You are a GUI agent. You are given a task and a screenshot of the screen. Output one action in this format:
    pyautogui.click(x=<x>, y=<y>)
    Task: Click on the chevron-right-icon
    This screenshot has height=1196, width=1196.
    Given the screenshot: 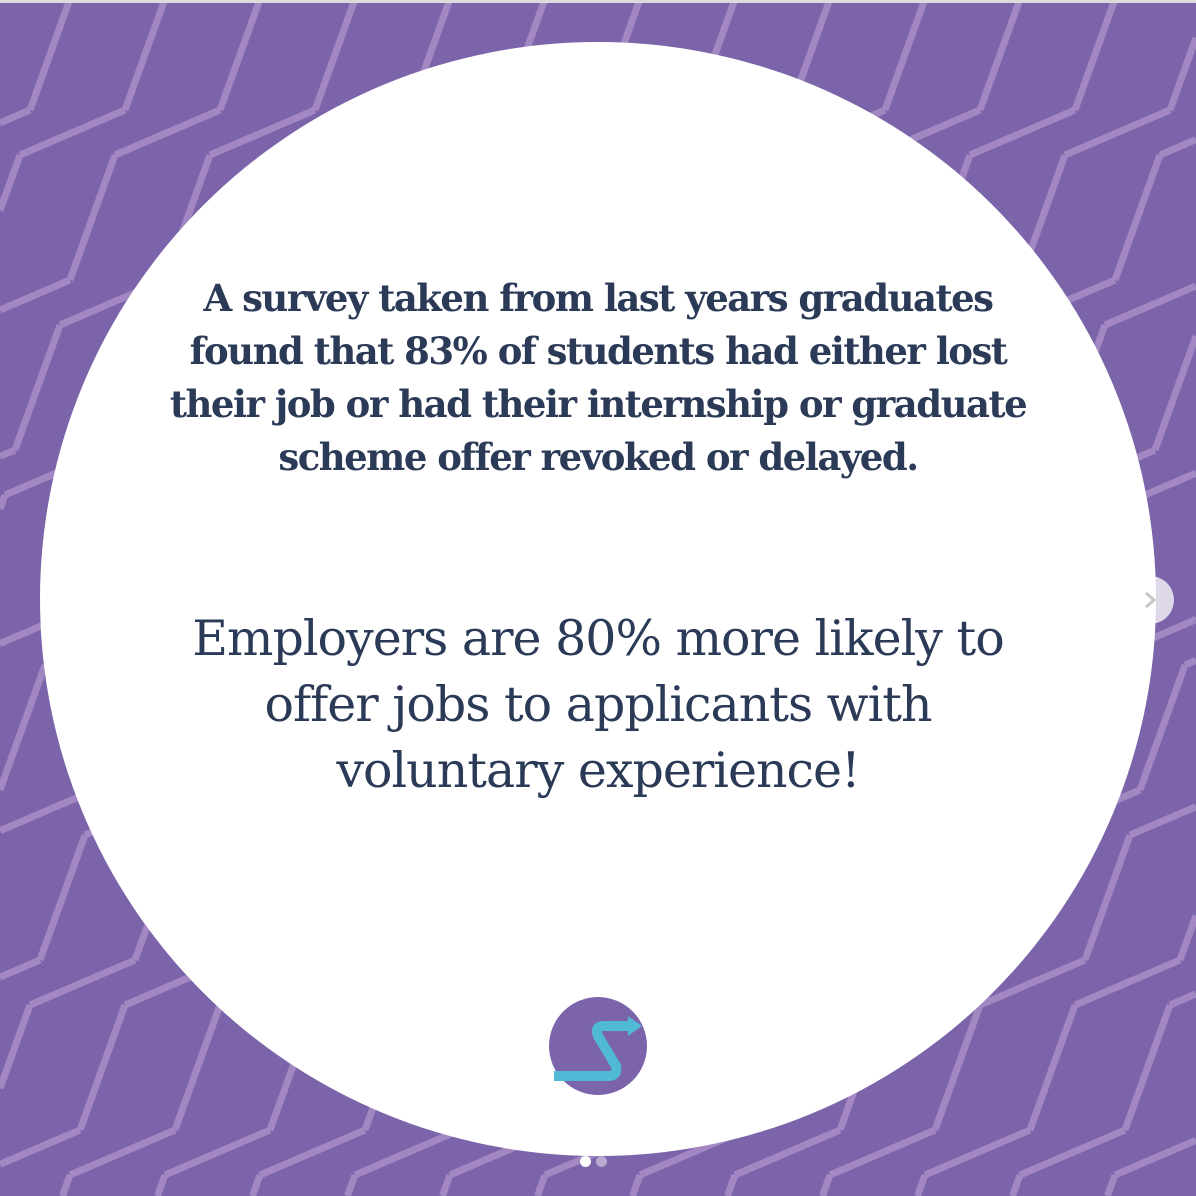 What is the action you would take?
    pyautogui.click(x=1151, y=600)
    